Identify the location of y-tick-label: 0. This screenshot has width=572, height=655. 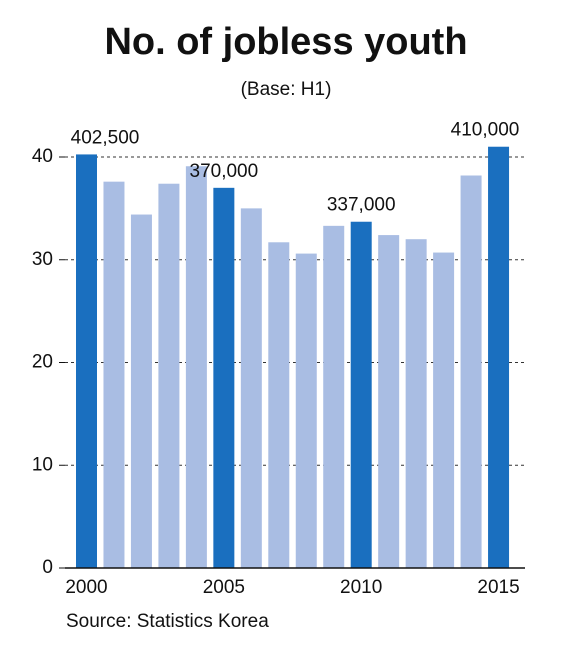
(47, 567).